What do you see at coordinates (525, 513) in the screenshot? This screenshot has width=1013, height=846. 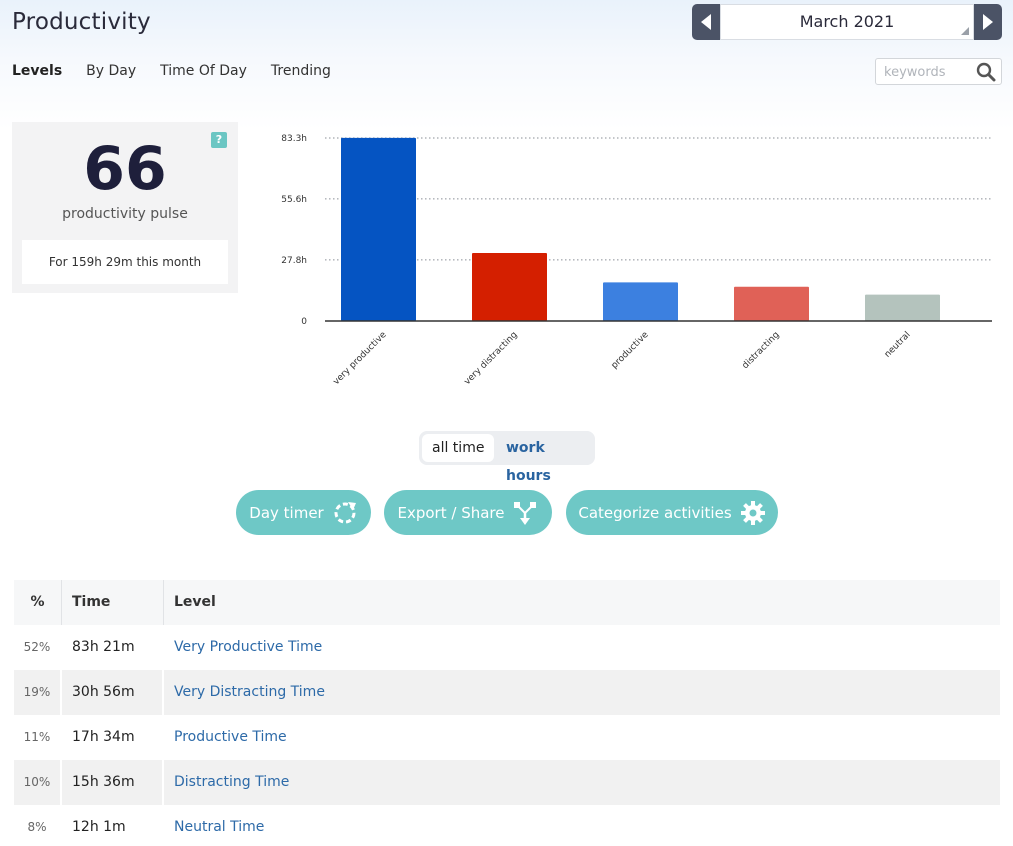 I see `share-icon` at bounding box center [525, 513].